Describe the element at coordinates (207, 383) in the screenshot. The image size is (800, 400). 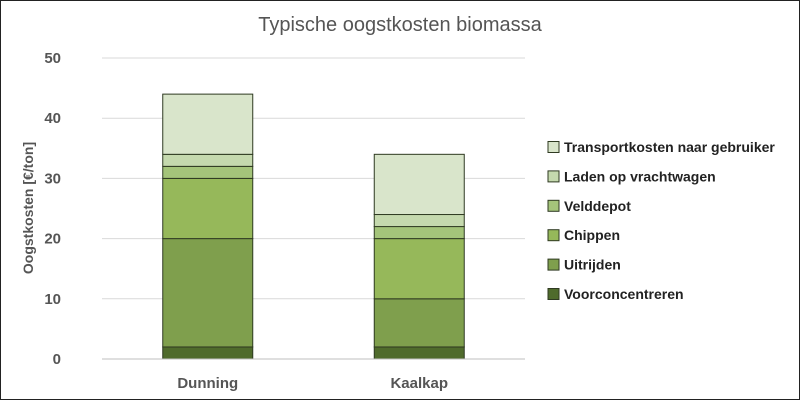
I see `x-tick-label: Dunning` at that location.